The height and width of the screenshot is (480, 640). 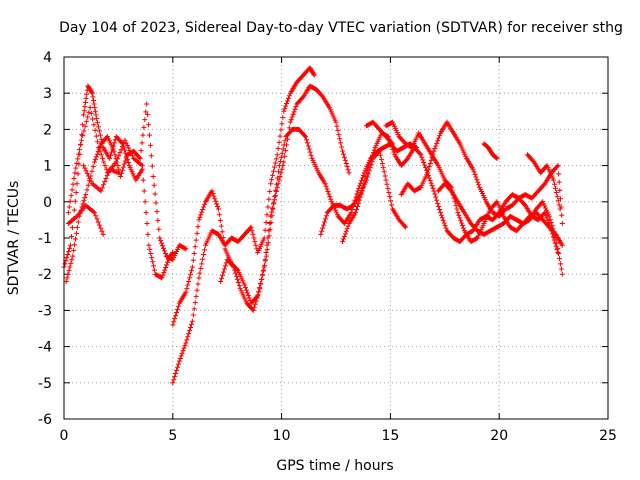 What do you see at coordinates (45, 420) in the screenshot?
I see `y-tick-label: -6` at bounding box center [45, 420].